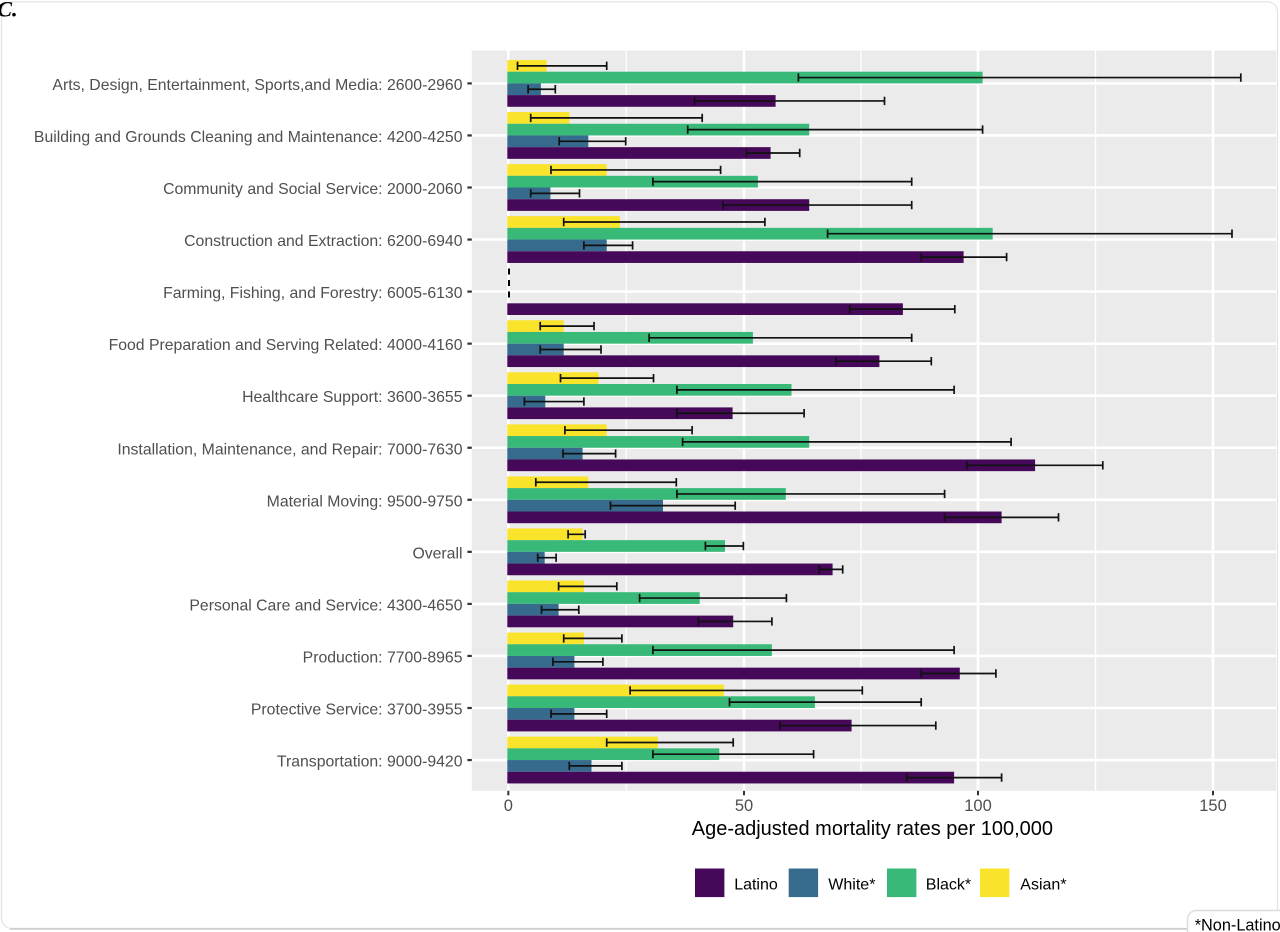 The image size is (1280, 932). What do you see at coordinates (851, 884) in the screenshot?
I see `svg-text: White*` at bounding box center [851, 884].